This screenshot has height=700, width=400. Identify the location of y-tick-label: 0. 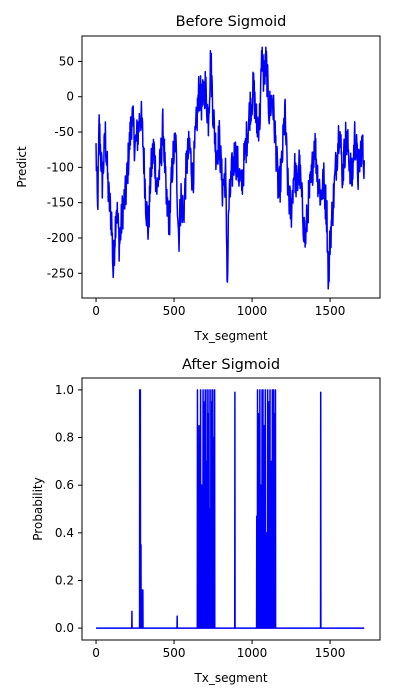
(70, 97).